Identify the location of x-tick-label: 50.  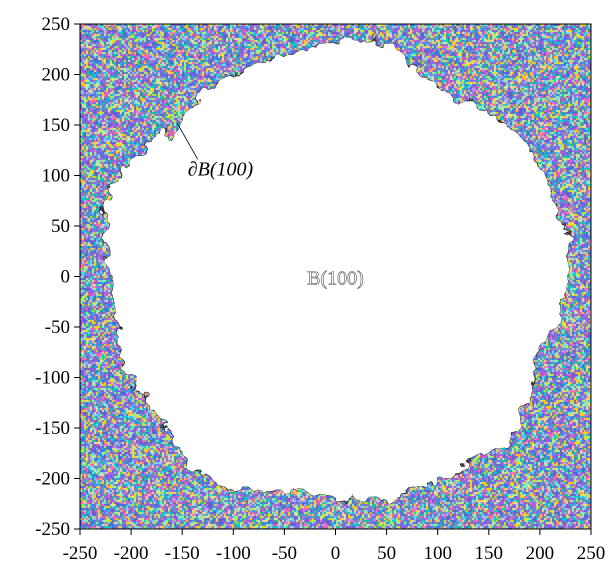
(386, 553).